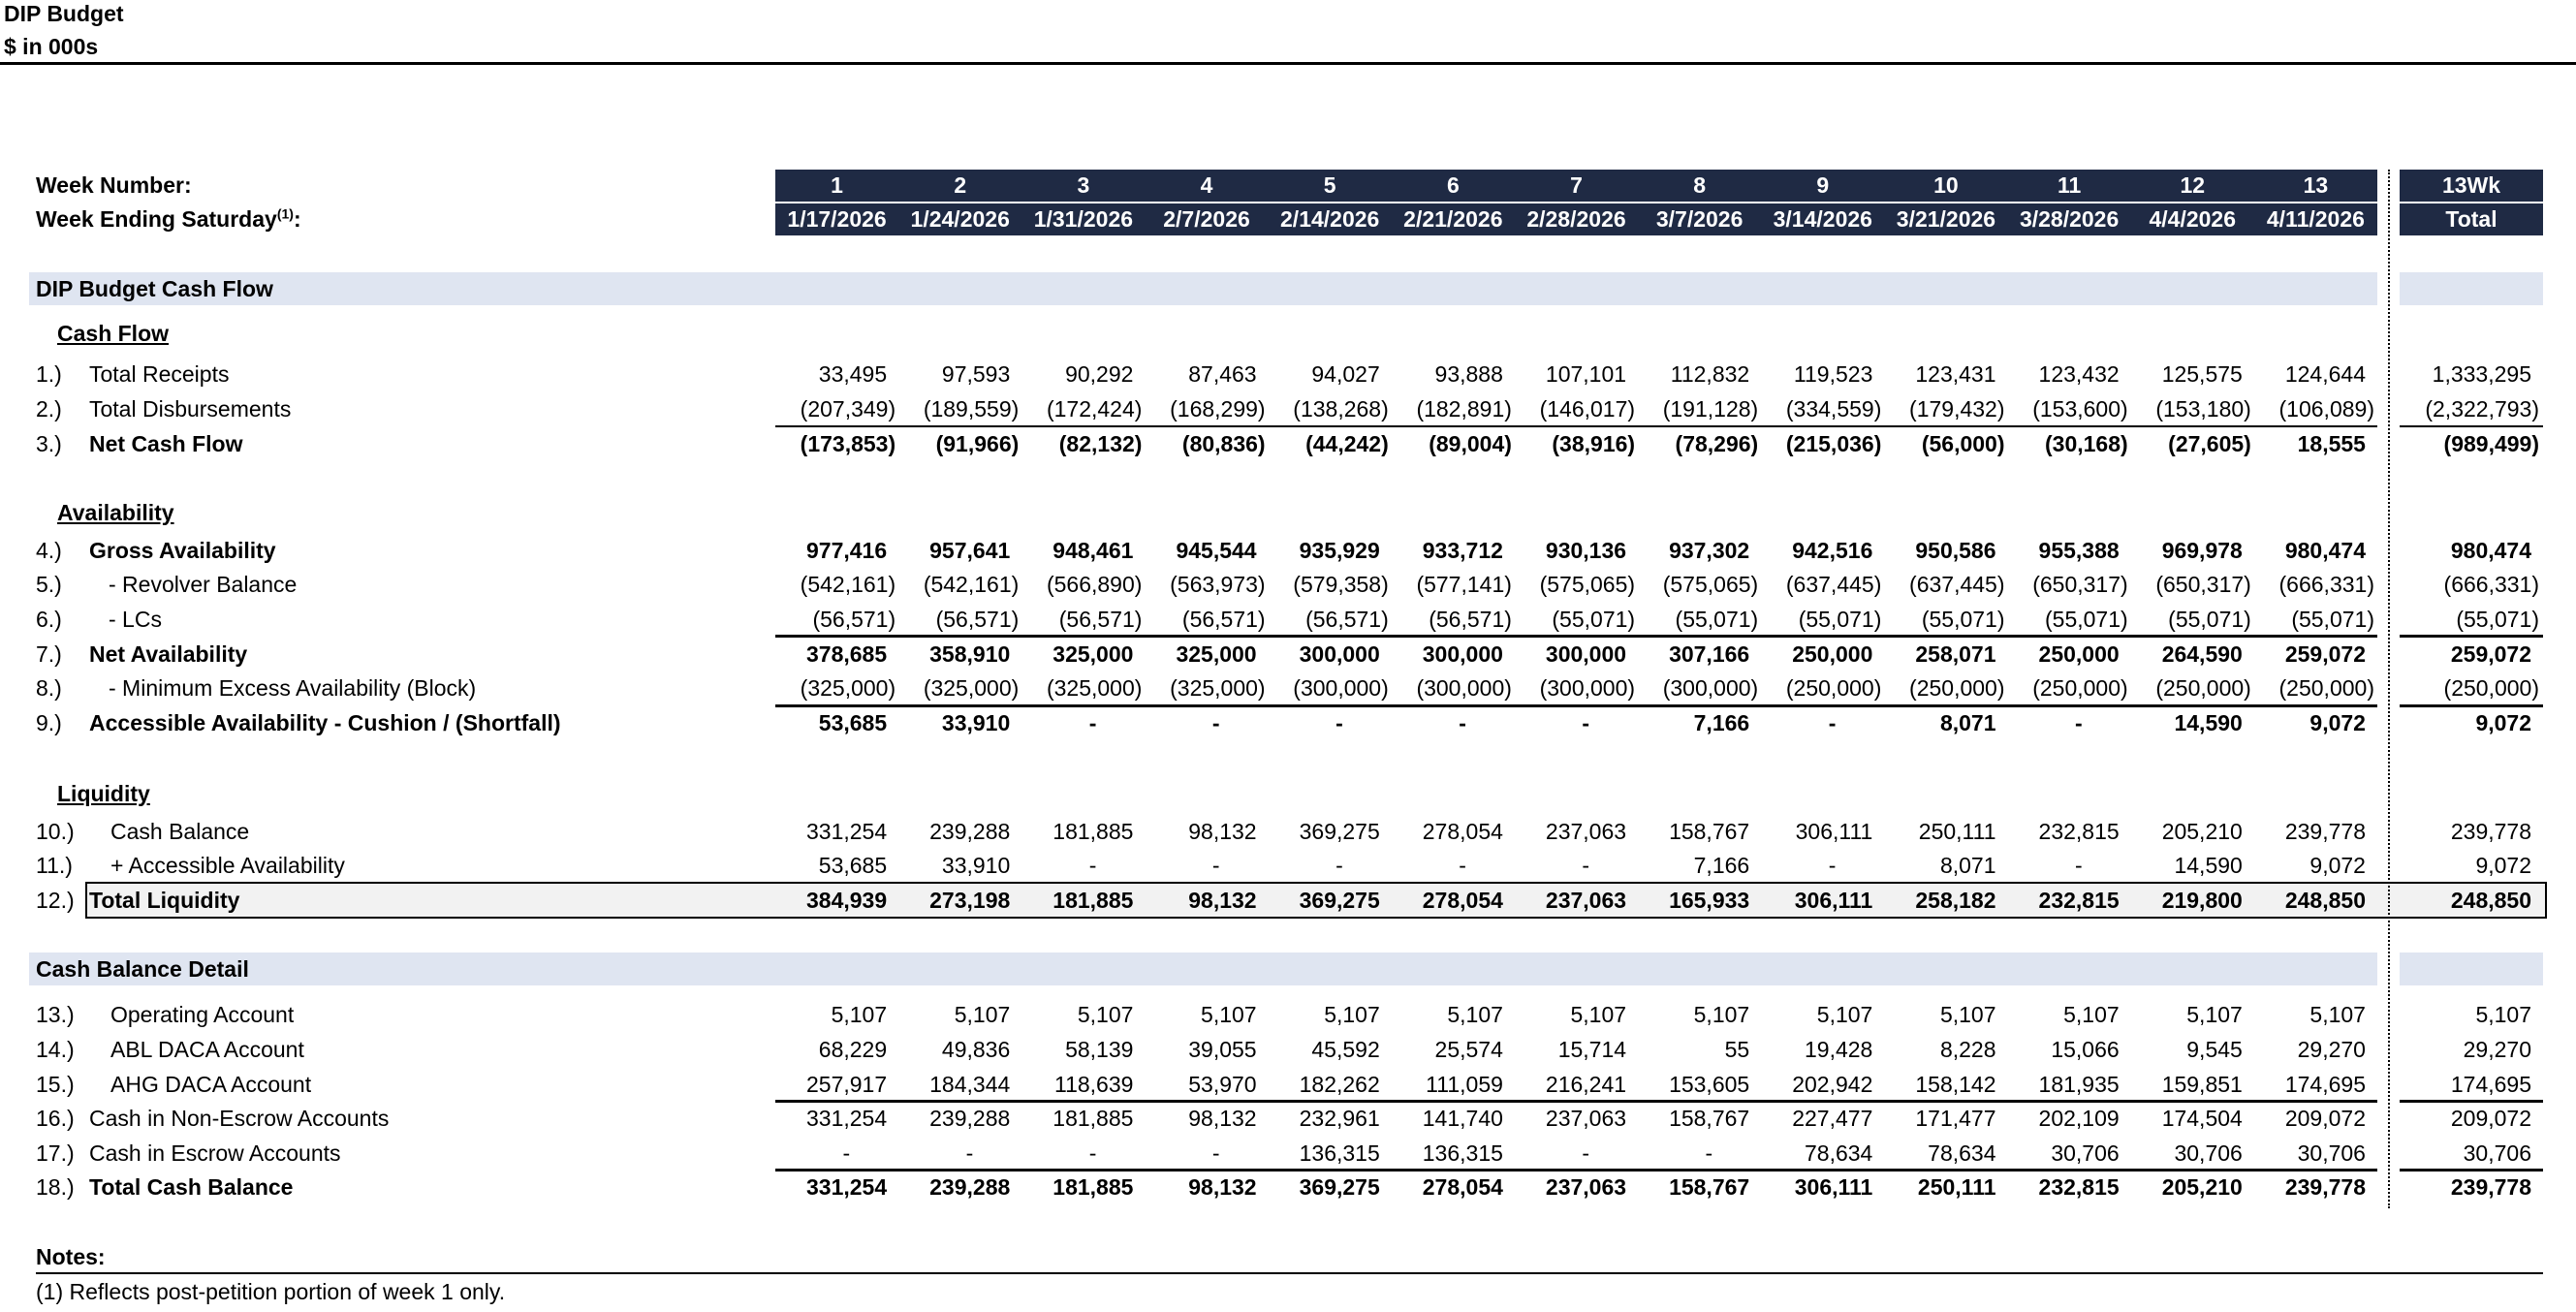 The height and width of the screenshot is (1312, 2576). Describe the element at coordinates (1955, 900) in the screenshot. I see `value-cell: 258,182` at that location.